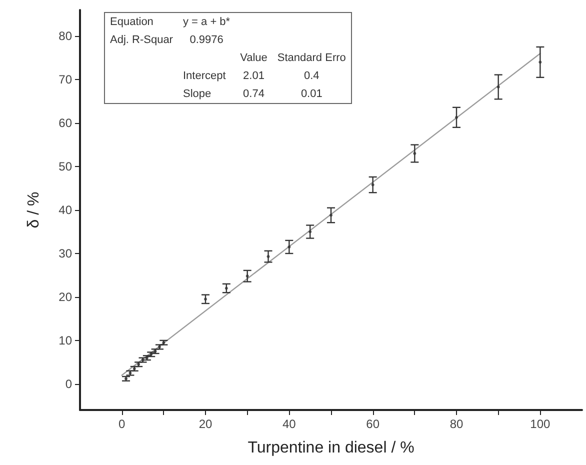 The height and width of the screenshot is (465, 586). What do you see at coordinates (68, 383) in the screenshot?
I see `y-tick-label: 0` at bounding box center [68, 383].